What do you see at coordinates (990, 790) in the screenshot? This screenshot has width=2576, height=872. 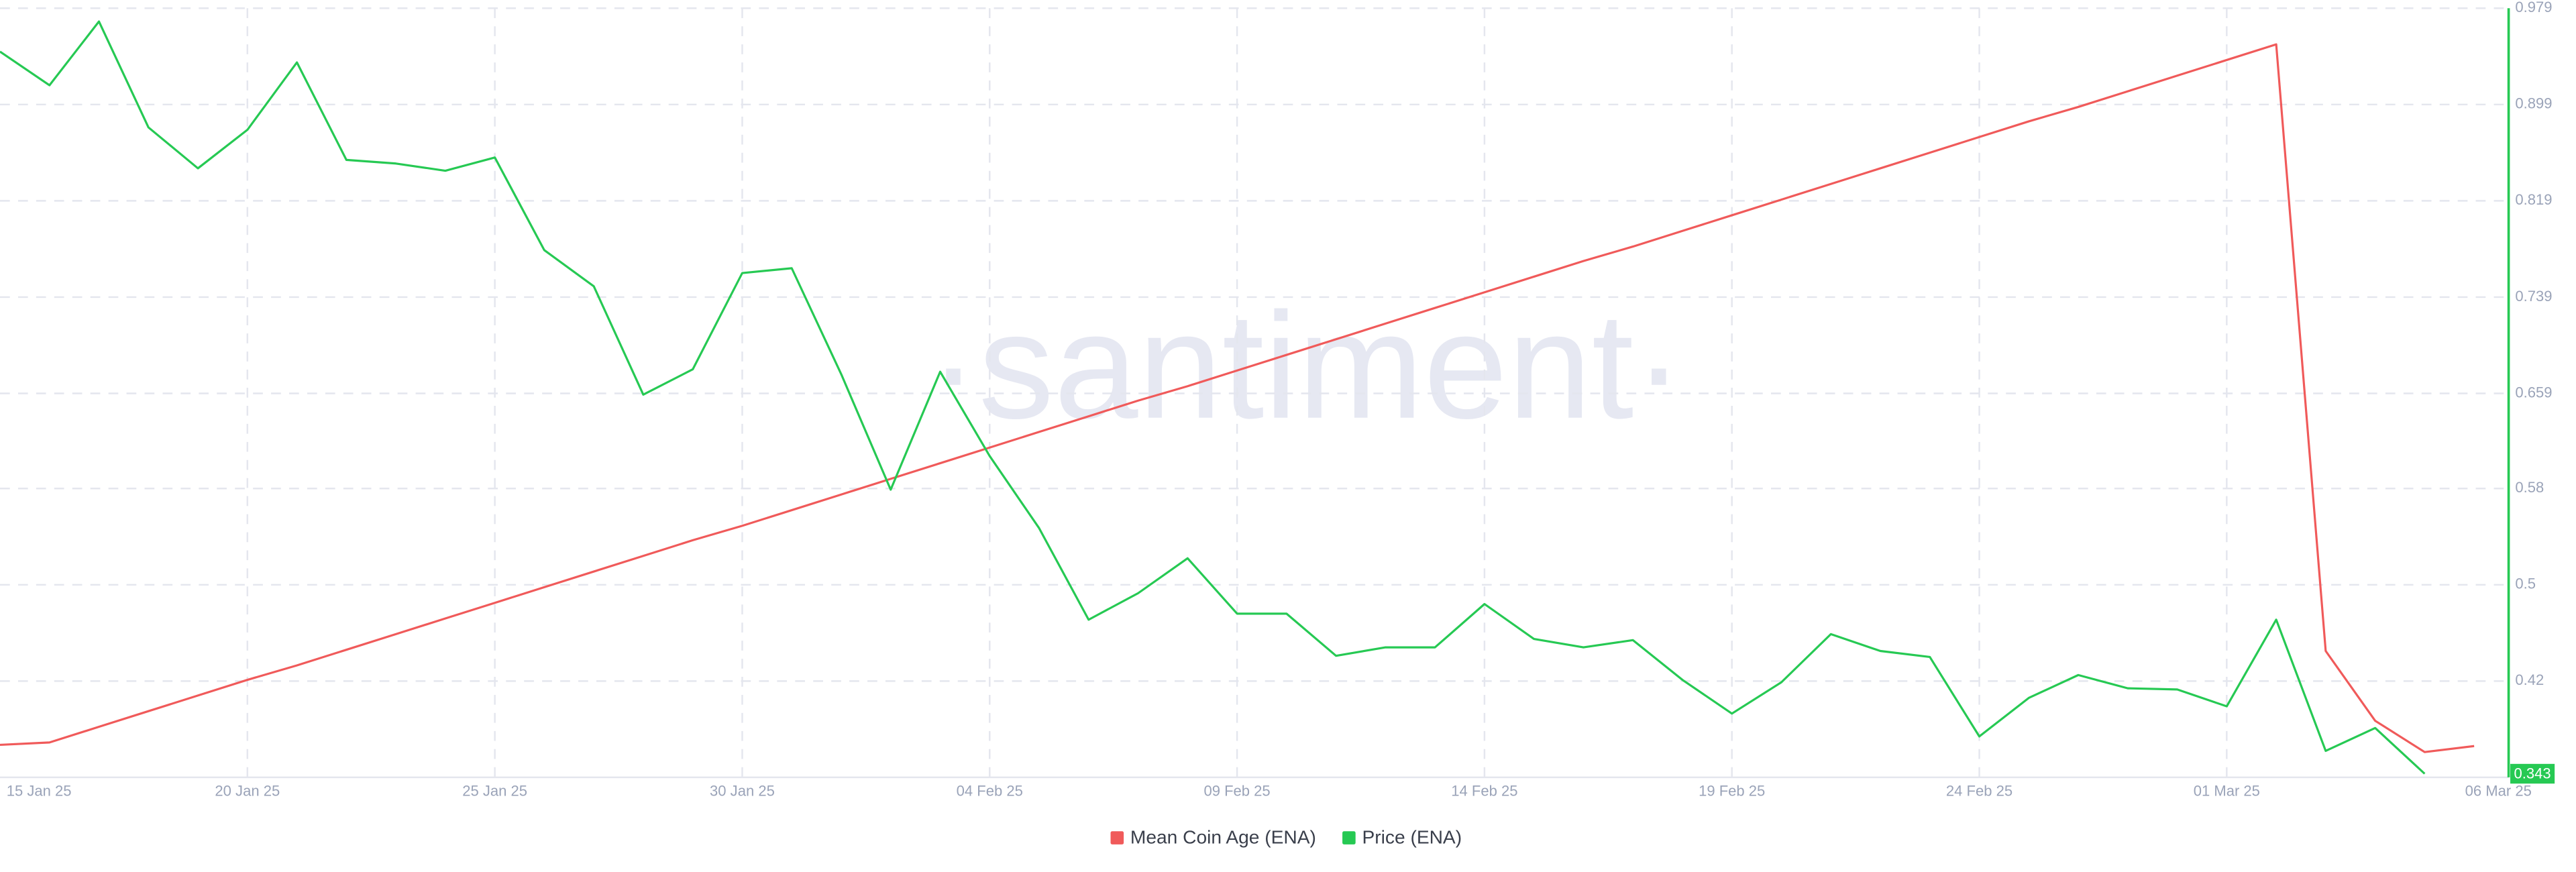 I see `x-tick-label: 04 Feb 25` at bounding box center [990, 790].